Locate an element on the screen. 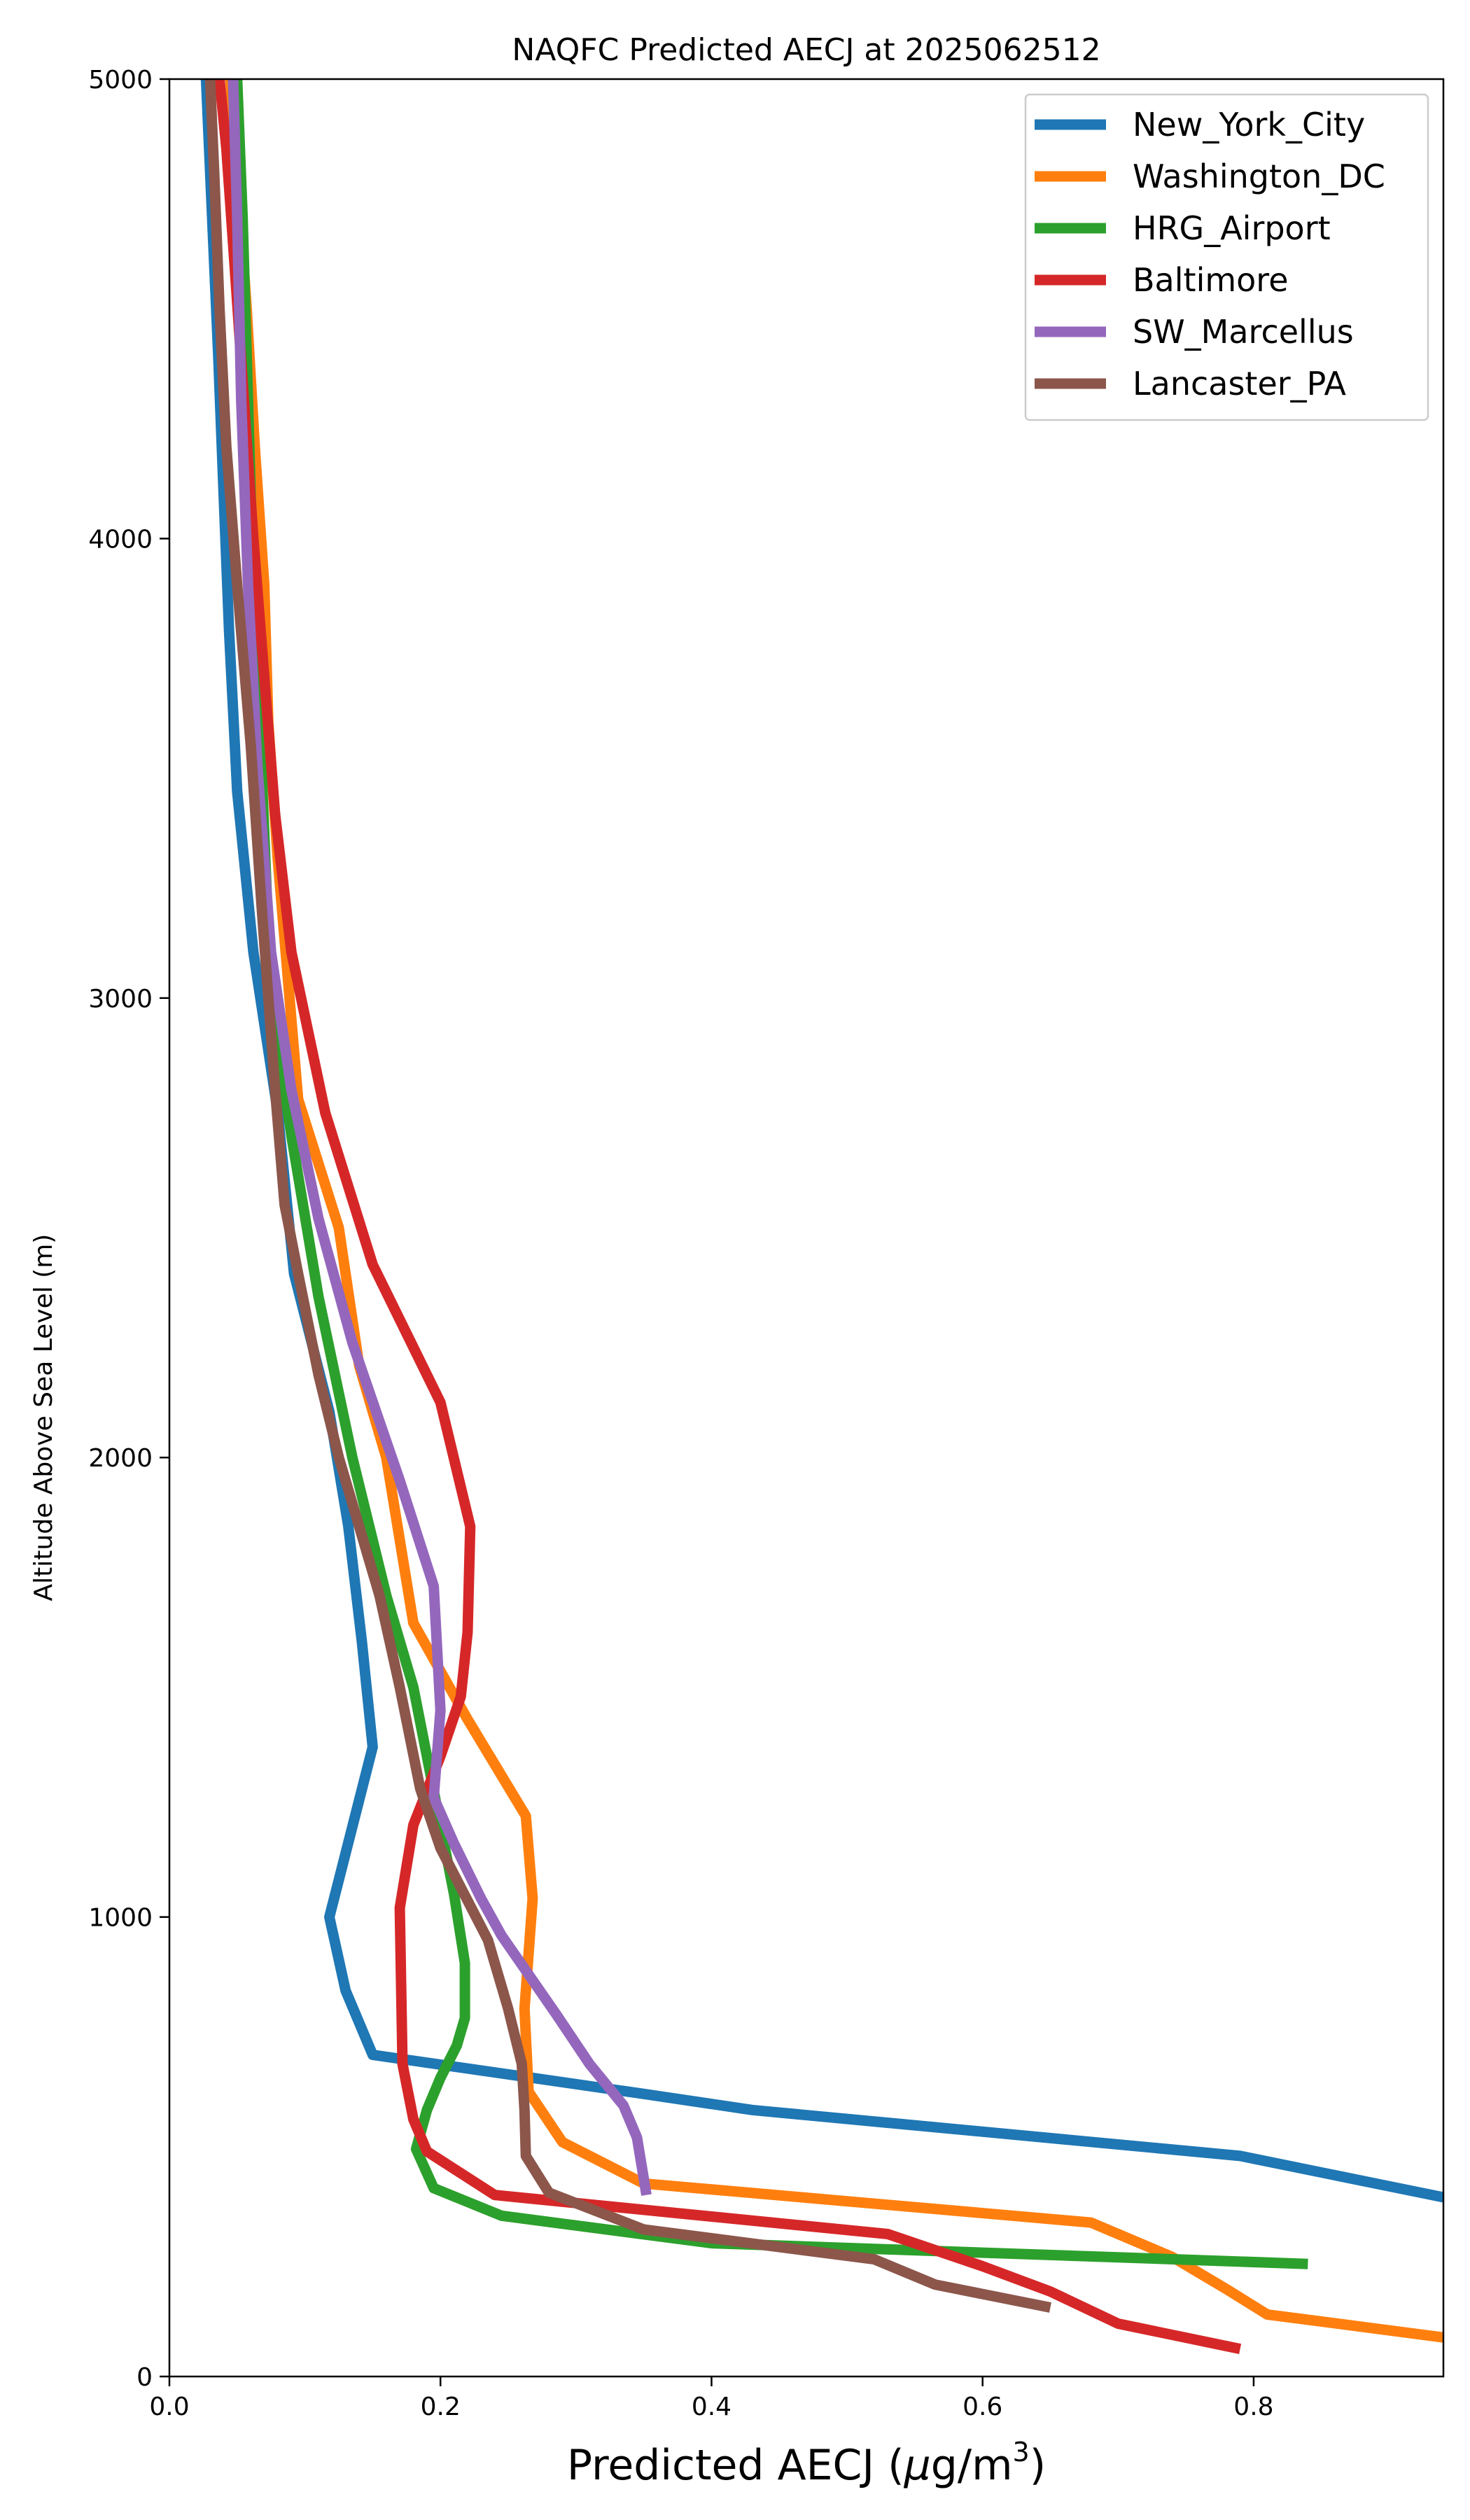  y-axis-label: Altitude Above Sea Level (m) is located at coordinates (43, 1418).